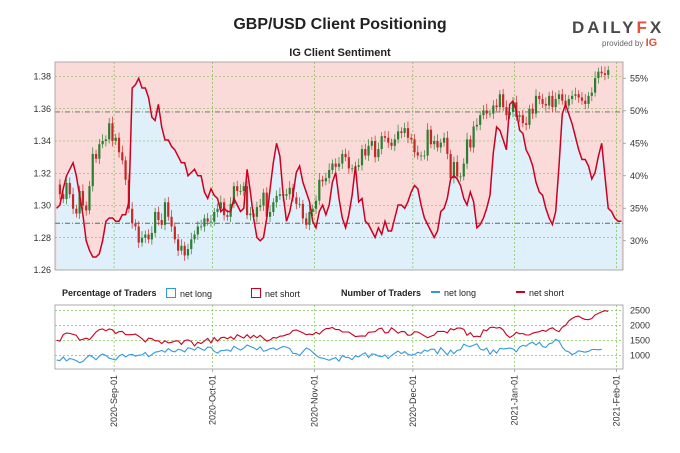  I want to click on y-left-tick-label: 1.30, so click(42, 206).